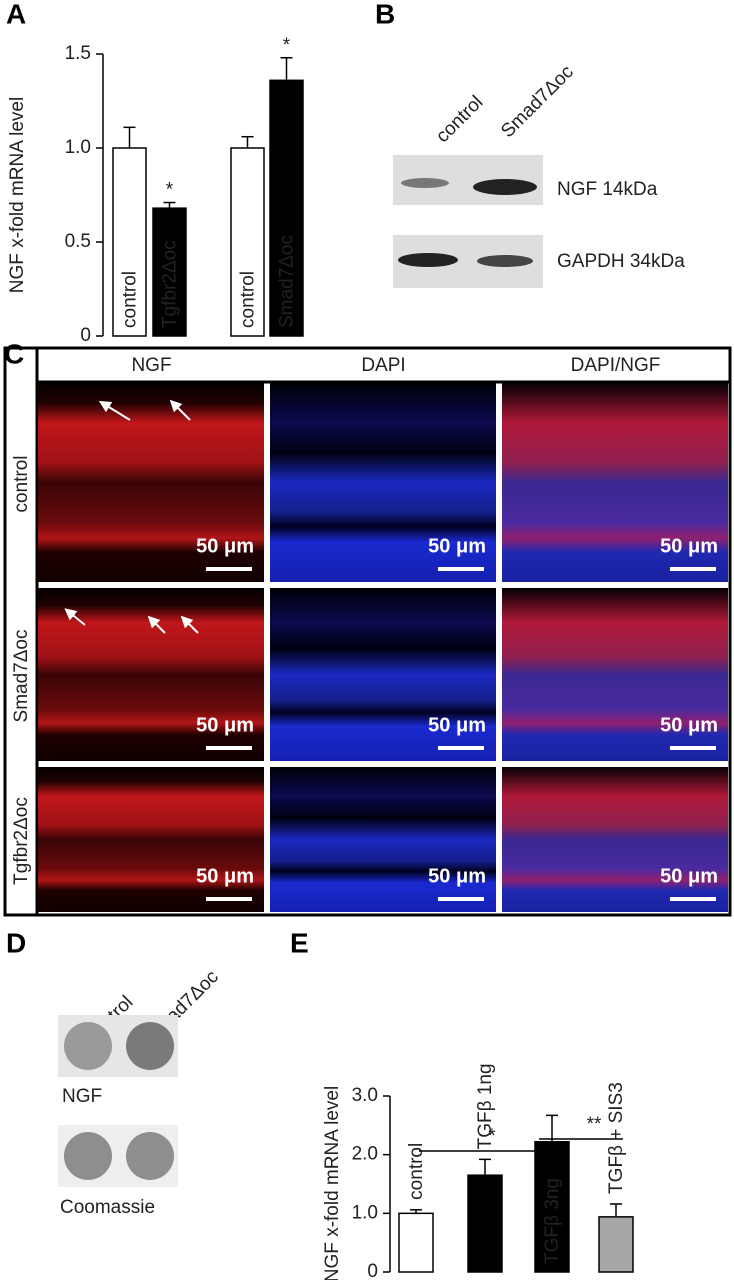  Describe the element at coordinates (151, 365) in the screenshot. I see `column-header: NGF` at that location.